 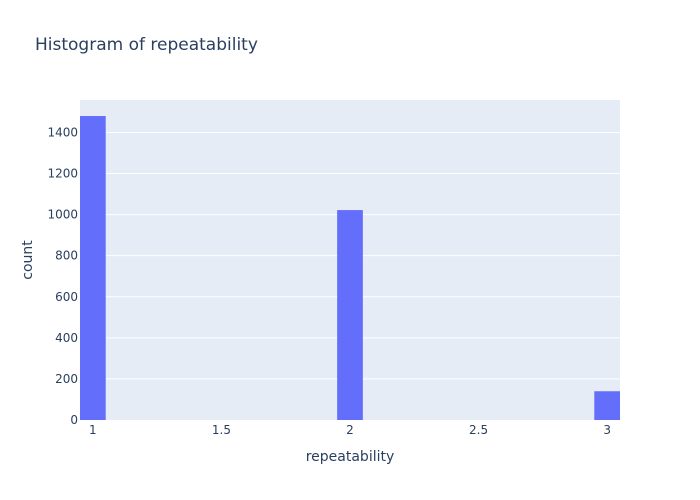 I want to click on x-axis-ticks: 1 1.5 2 2.5 3, so click(x=350, y=430).